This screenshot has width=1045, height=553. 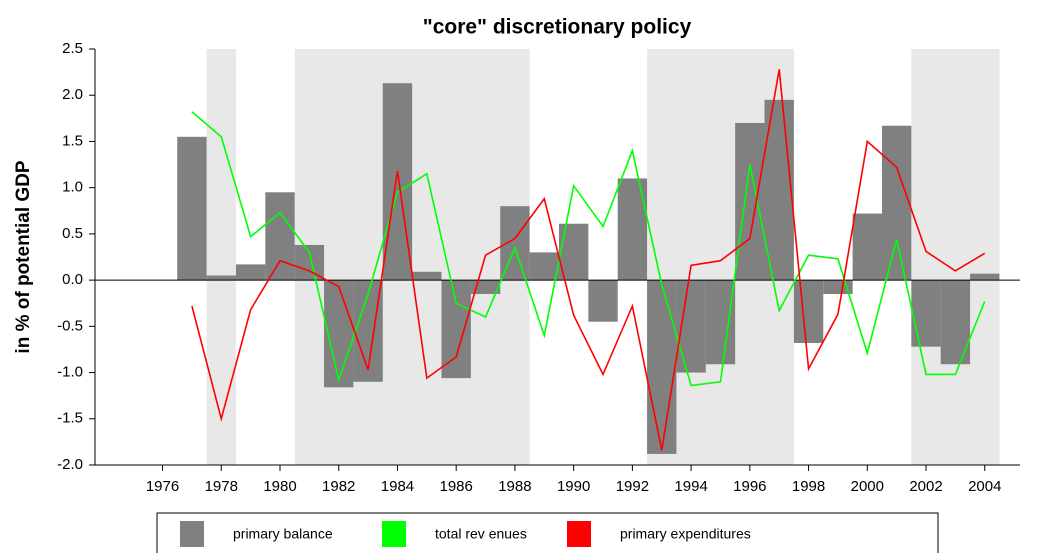 I want to click on x-tick-label: 1992, so click(x=632, y=486).